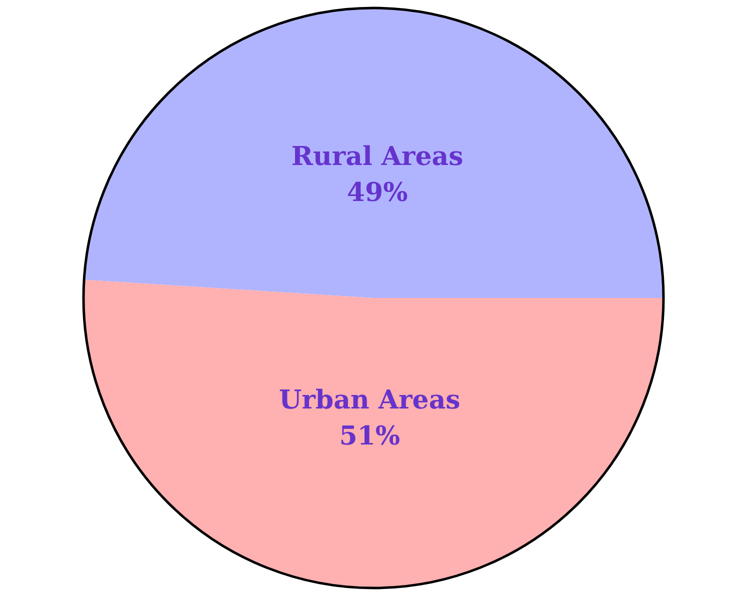 The height and width of the screenshot is (596, 747). Describe the element at coordinates (369, 436) in the screenshot. I see `data-label: 51%` at that location.